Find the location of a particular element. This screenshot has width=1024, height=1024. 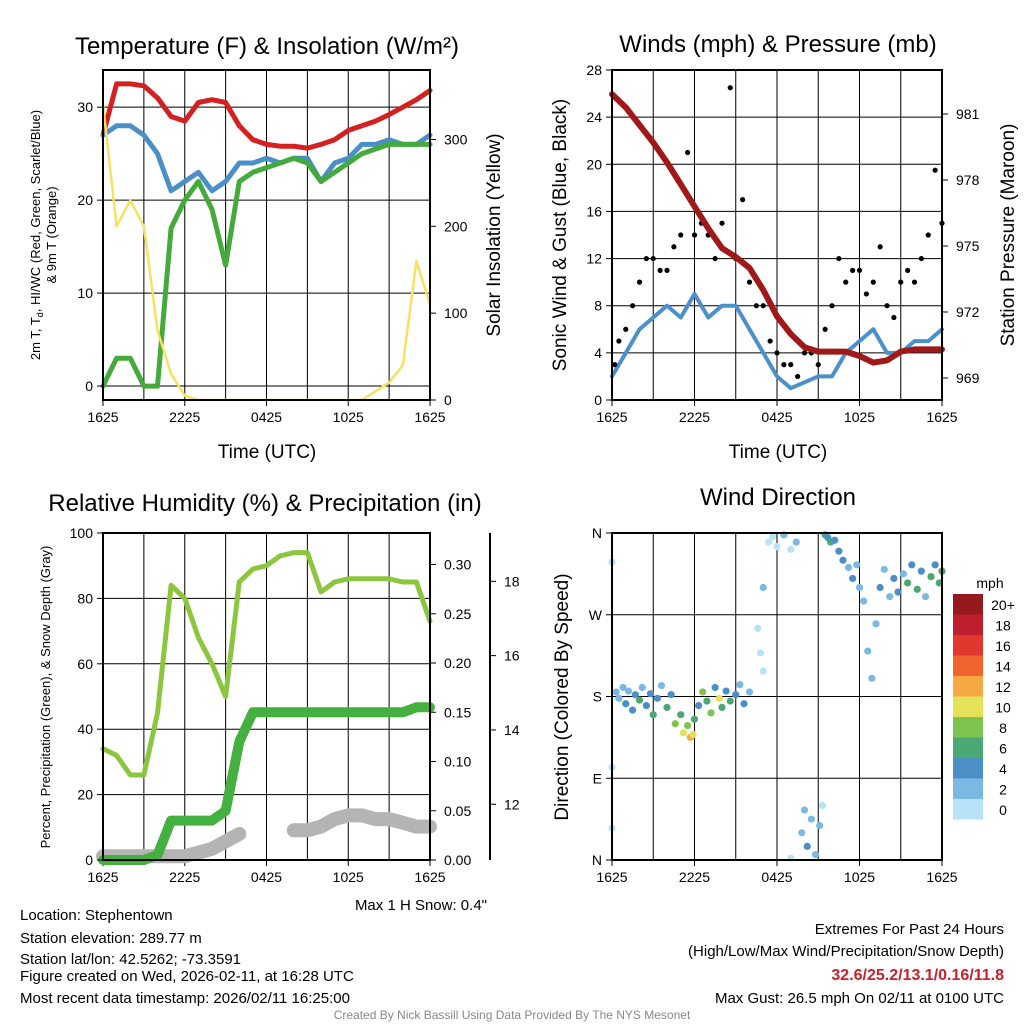

temp-y-tick-label: 30 is located at coordinates (85, 107).